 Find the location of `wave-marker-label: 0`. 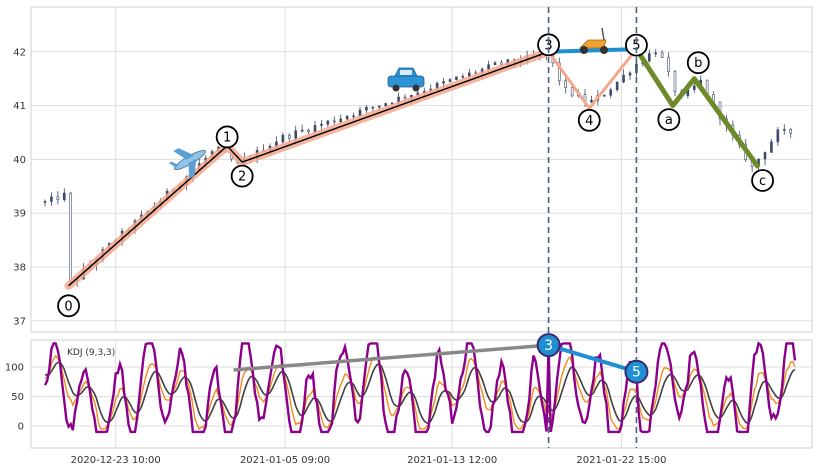

wave-marker-label: 0 is located at coordinates (68, 306).